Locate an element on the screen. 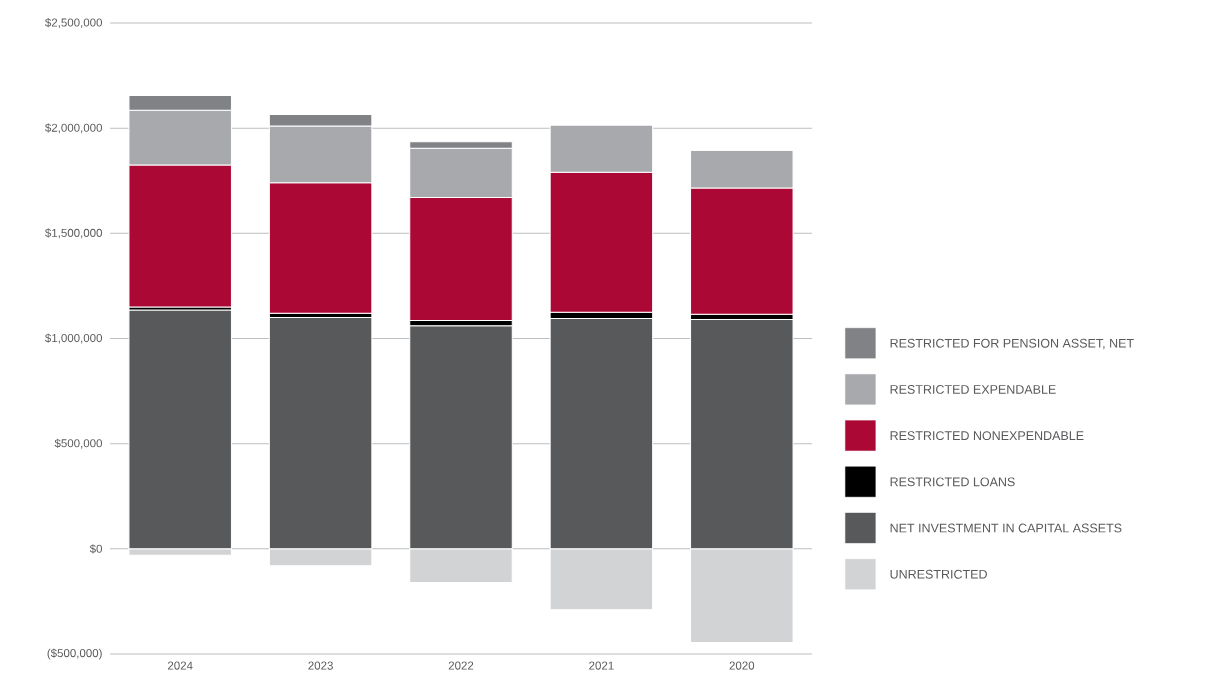 The image size is (1217, 677). y-tick-label: $2,000,000 is located at coordinates (74, 128).